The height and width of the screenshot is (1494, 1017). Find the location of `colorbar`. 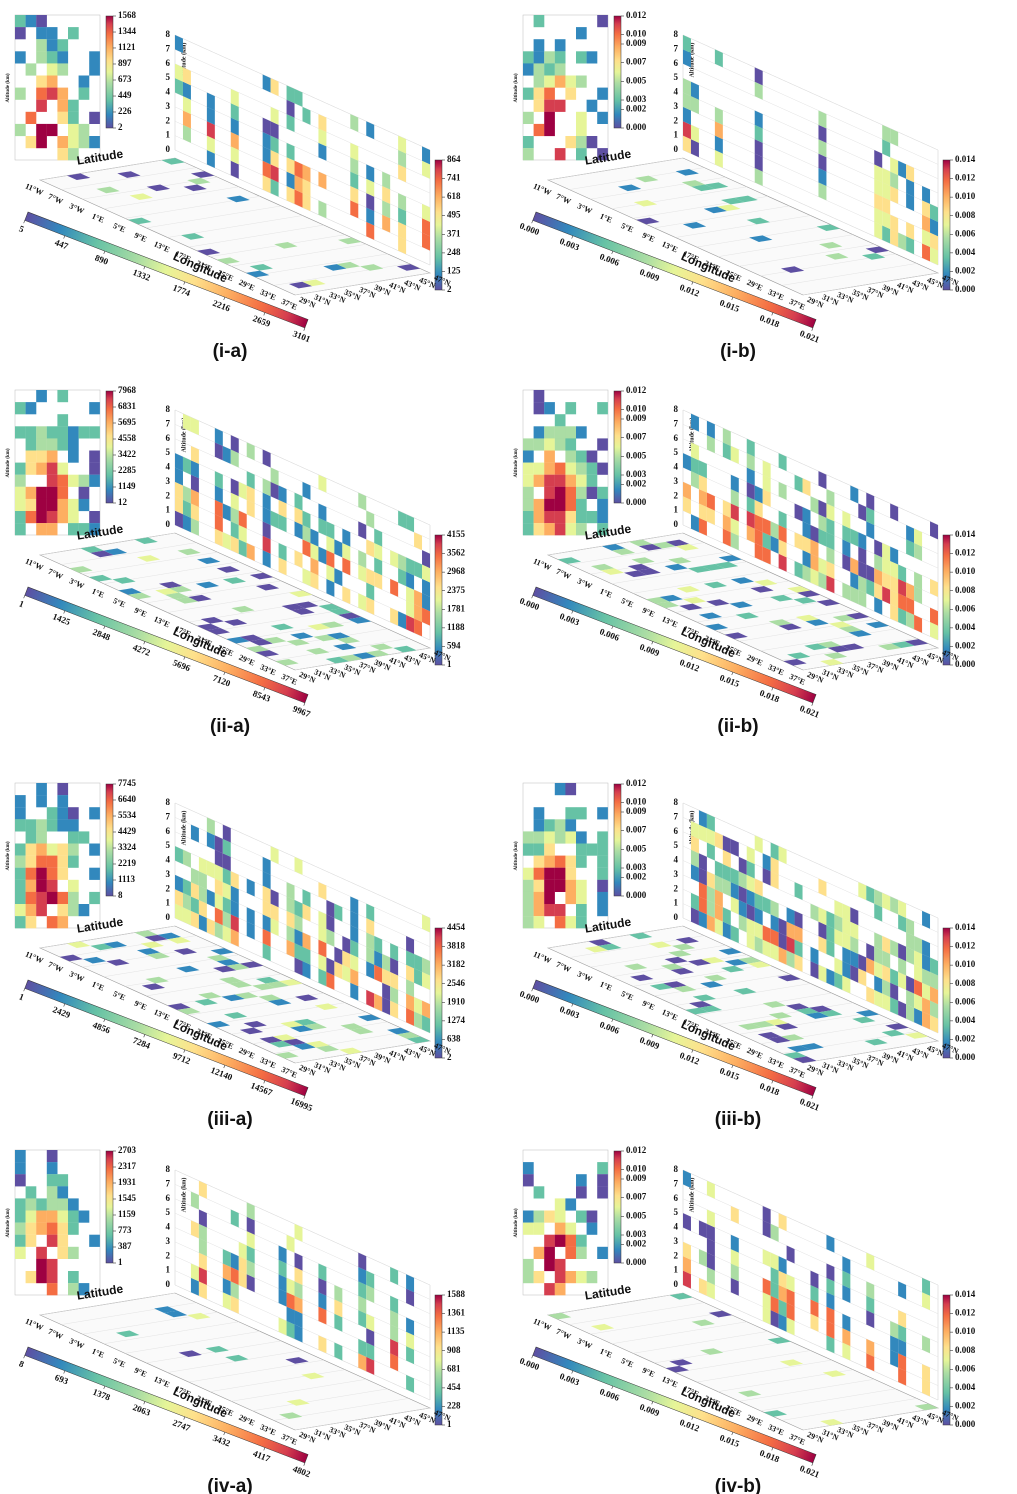

colorbar is located at coordinates (166, 1405).